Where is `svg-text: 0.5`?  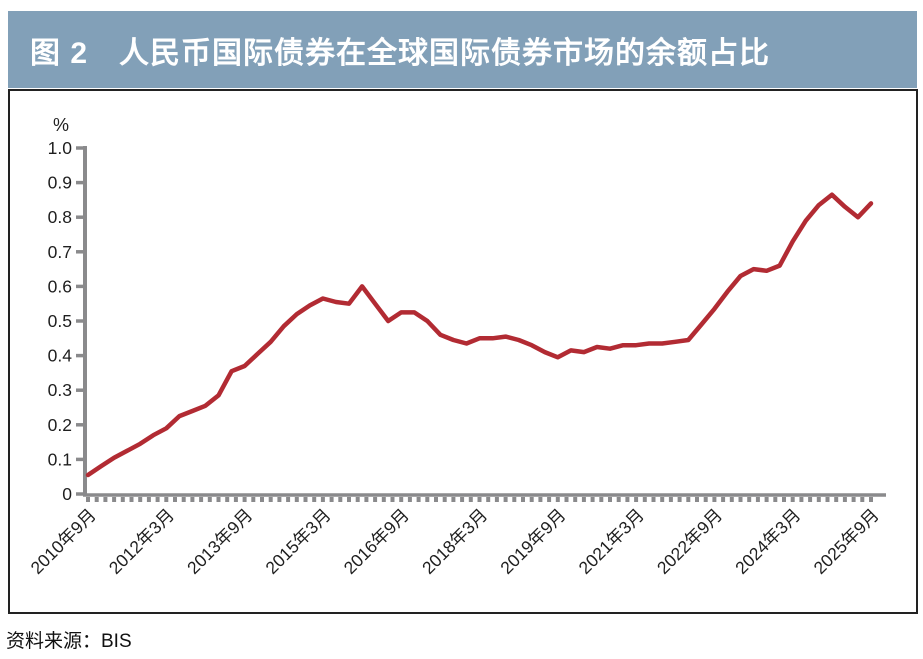 svg-text: 0.5 is located at coordinates (60, 321).